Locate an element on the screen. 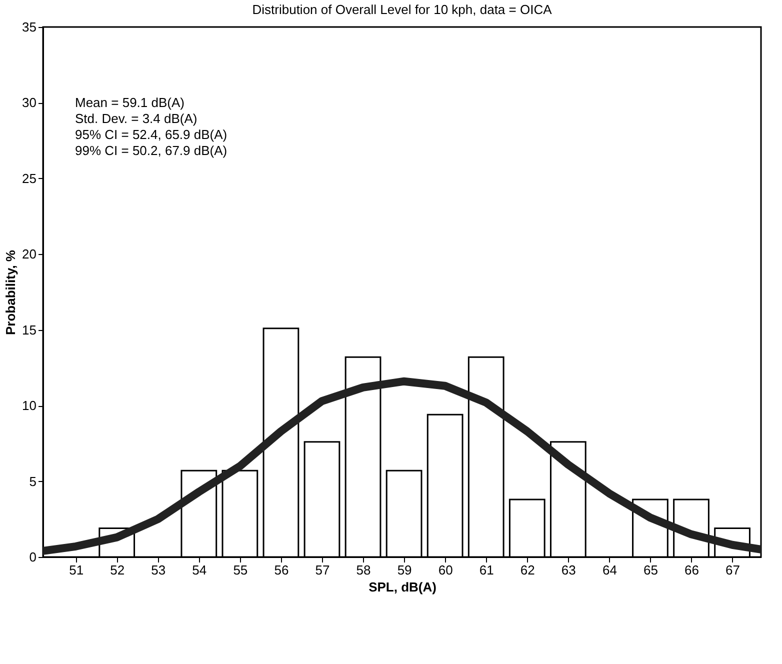  y-tick-label: 5 is located at coordinates (32, 481).